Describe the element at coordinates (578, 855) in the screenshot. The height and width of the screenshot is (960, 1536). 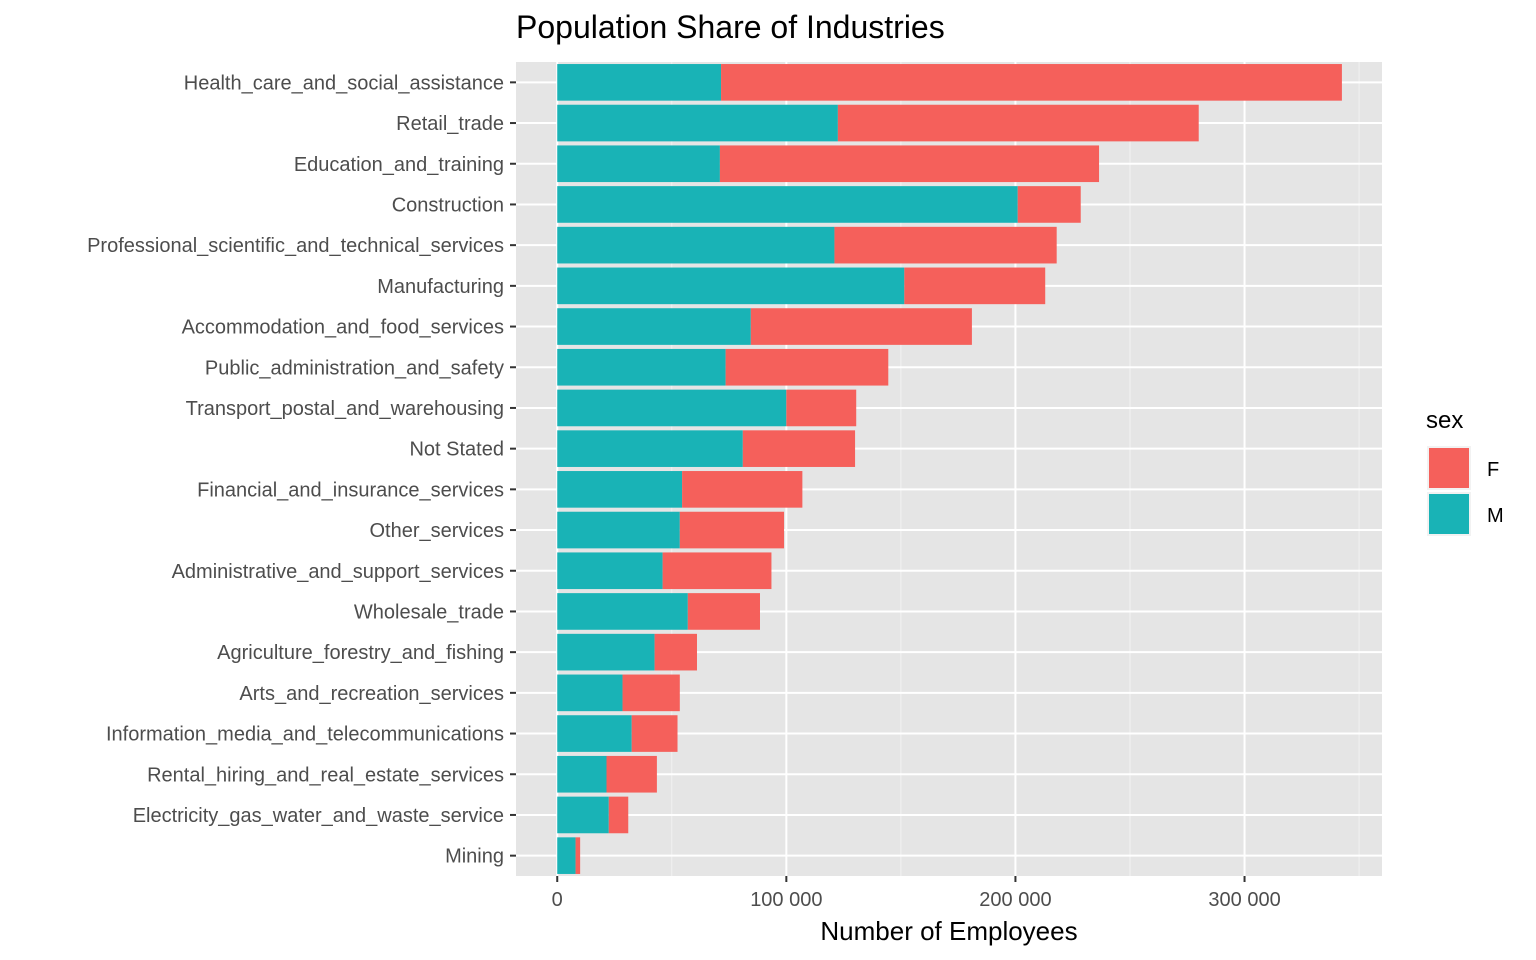
I see `bar-f-mining` at that location.